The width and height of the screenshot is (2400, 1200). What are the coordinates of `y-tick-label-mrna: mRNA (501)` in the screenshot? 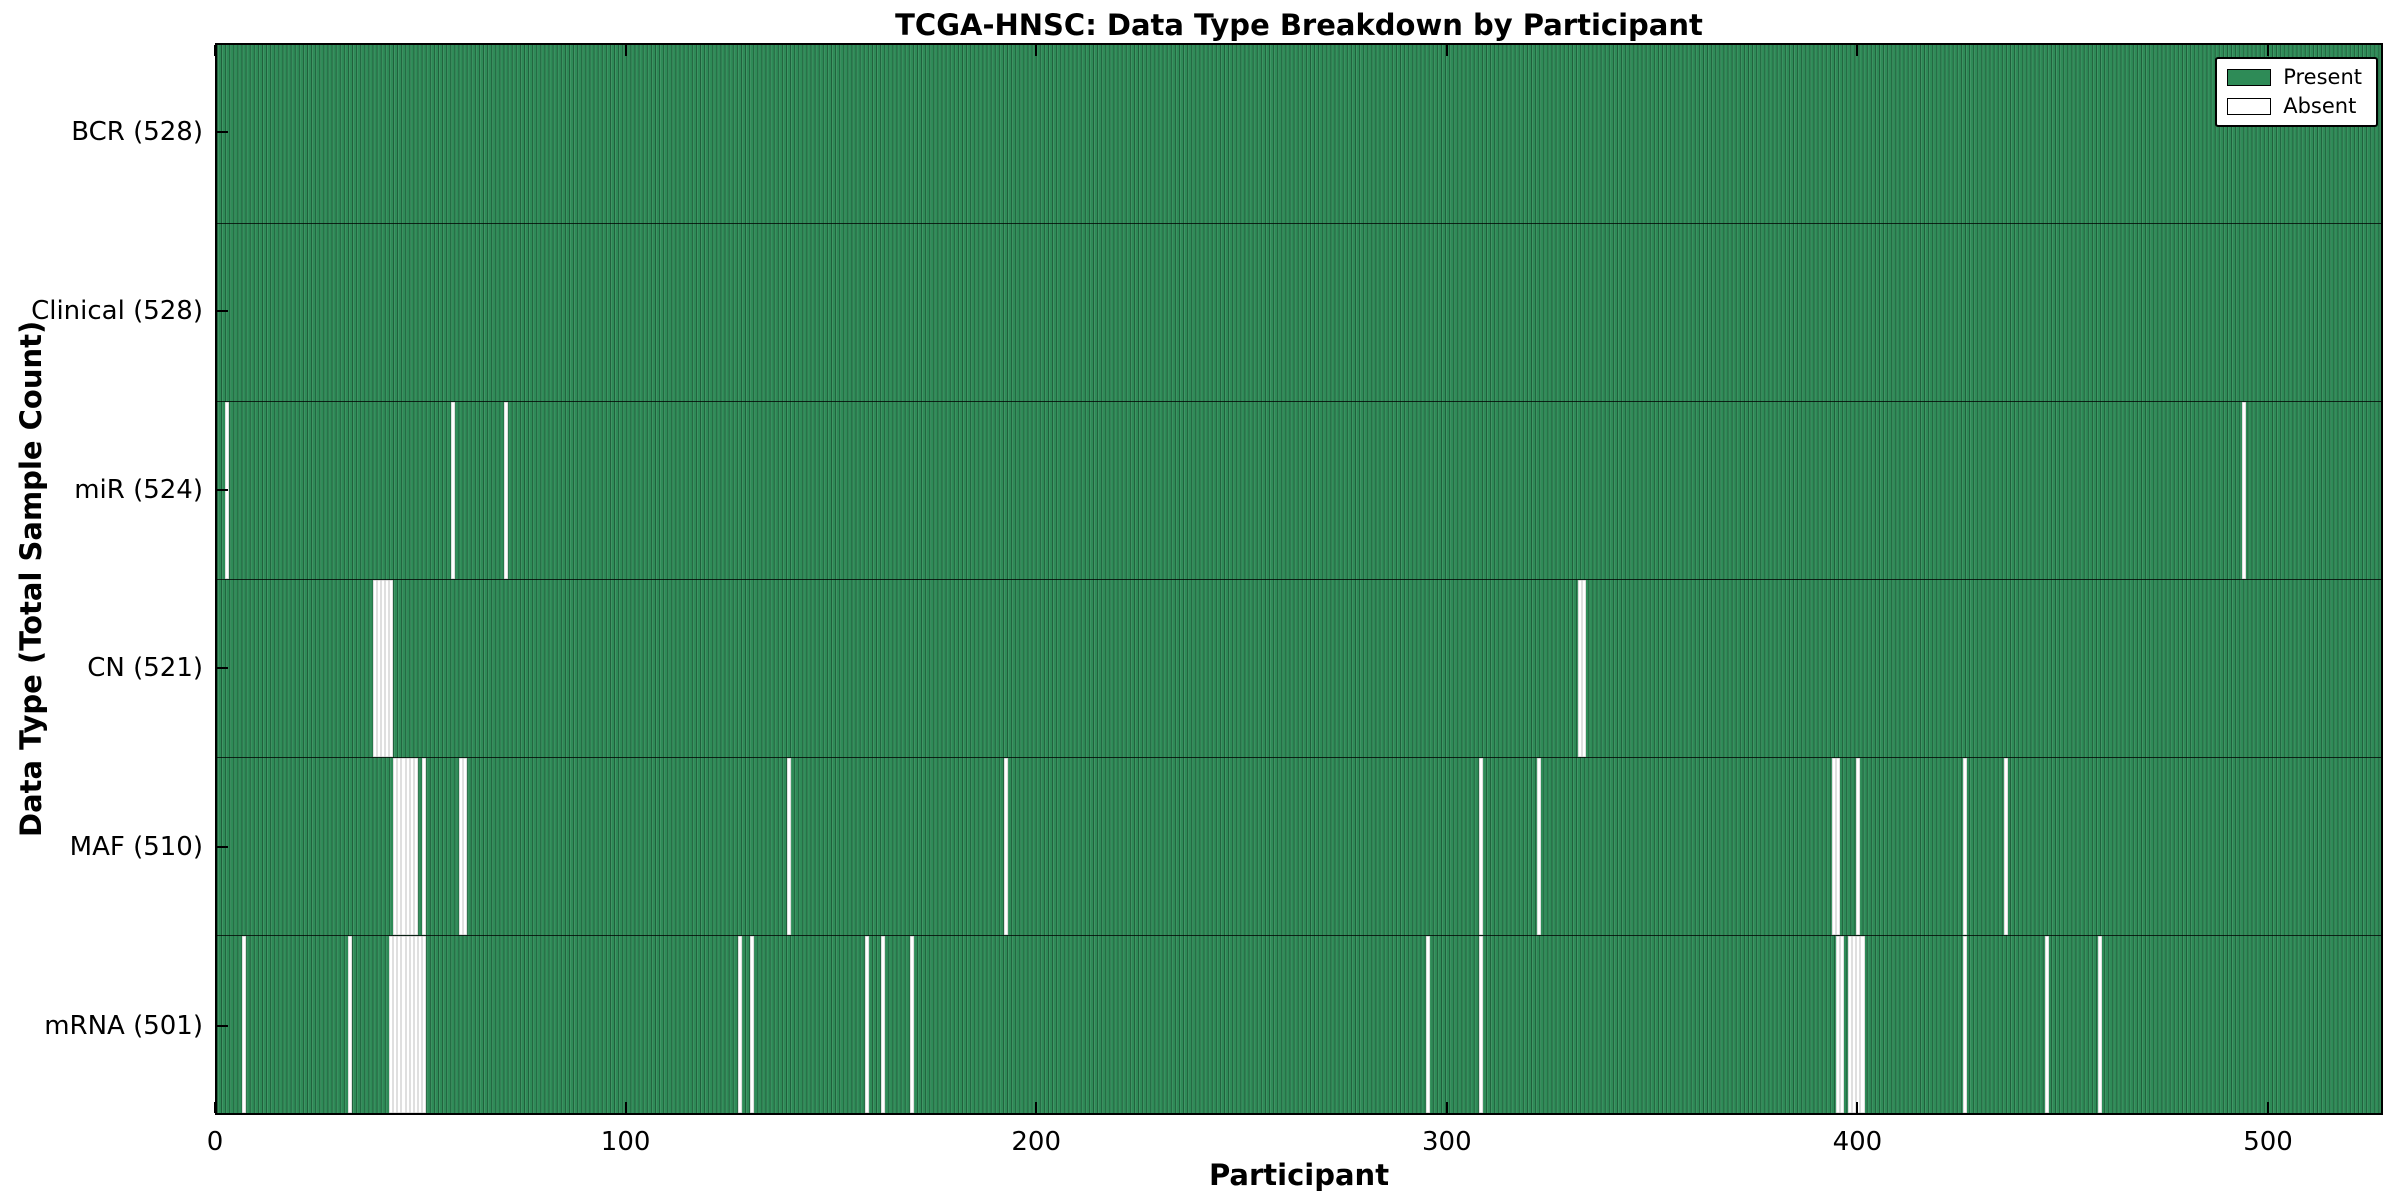 It's located at (123, 1025).